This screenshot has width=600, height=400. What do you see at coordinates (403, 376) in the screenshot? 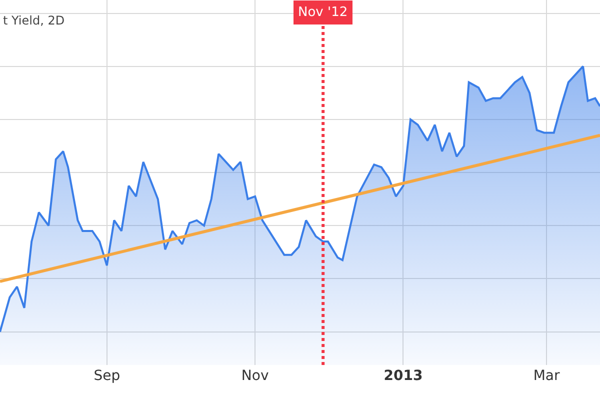
I see `x-tick-label: 2013` at bounding box center [403, 376].